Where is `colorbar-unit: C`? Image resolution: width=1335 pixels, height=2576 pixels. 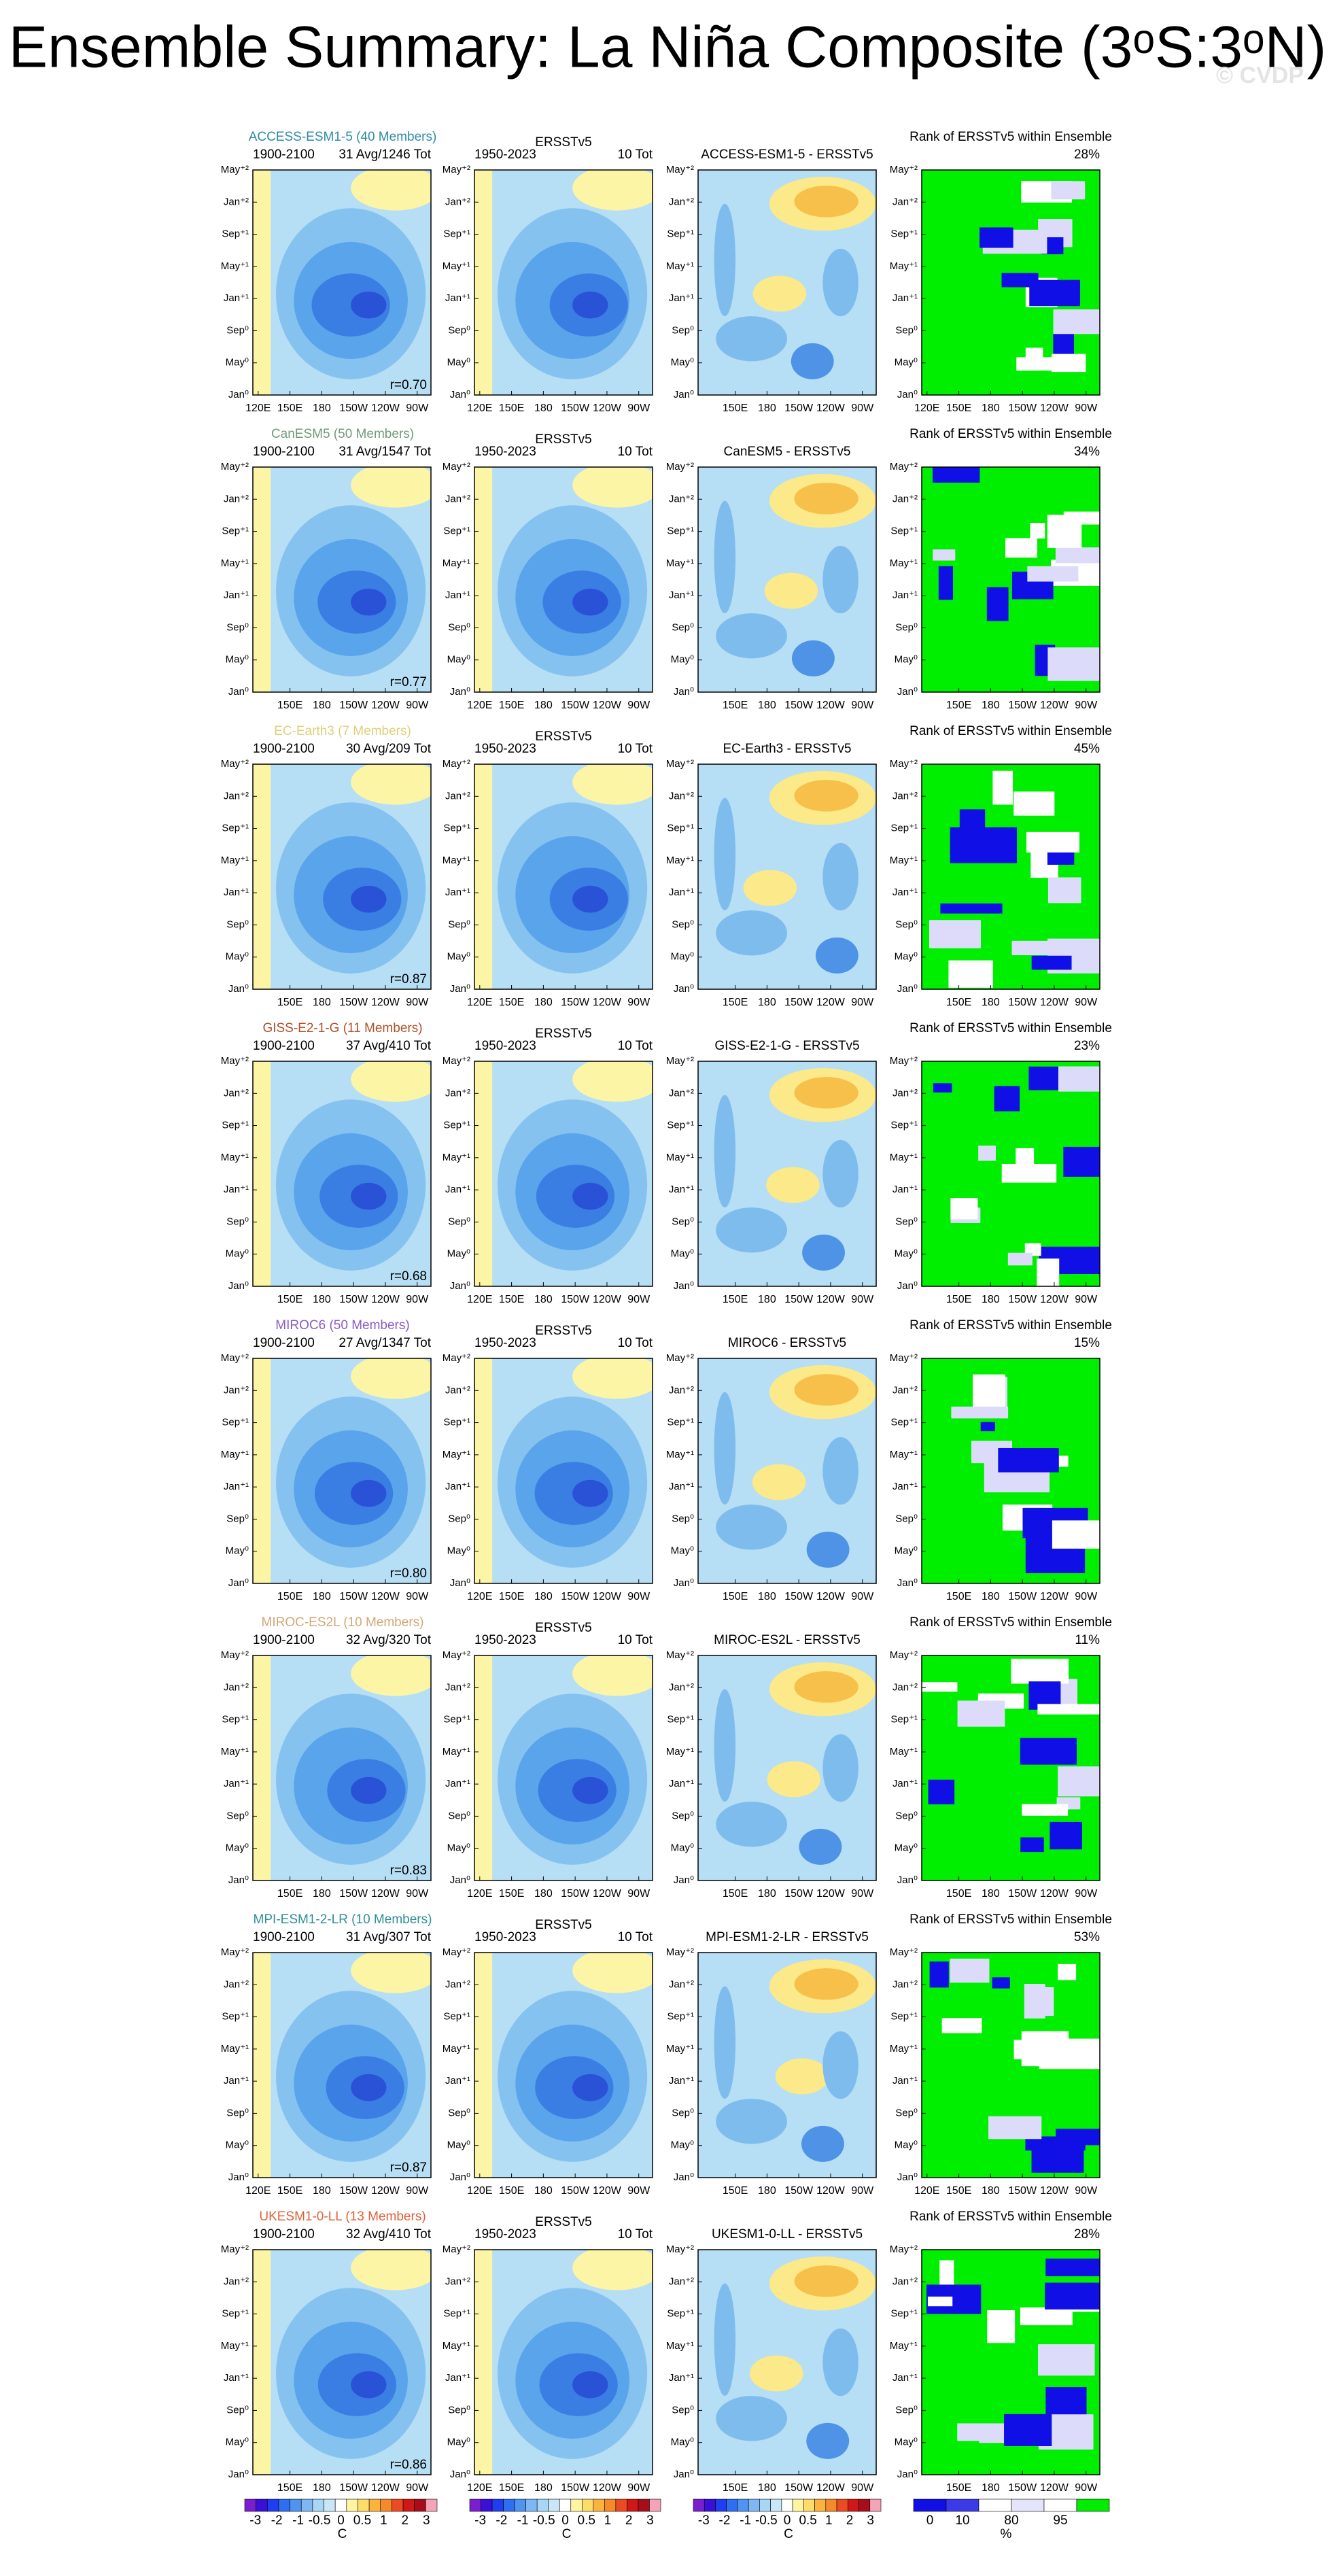
colorbar-unit: C is located at coordinates (567, 2534).